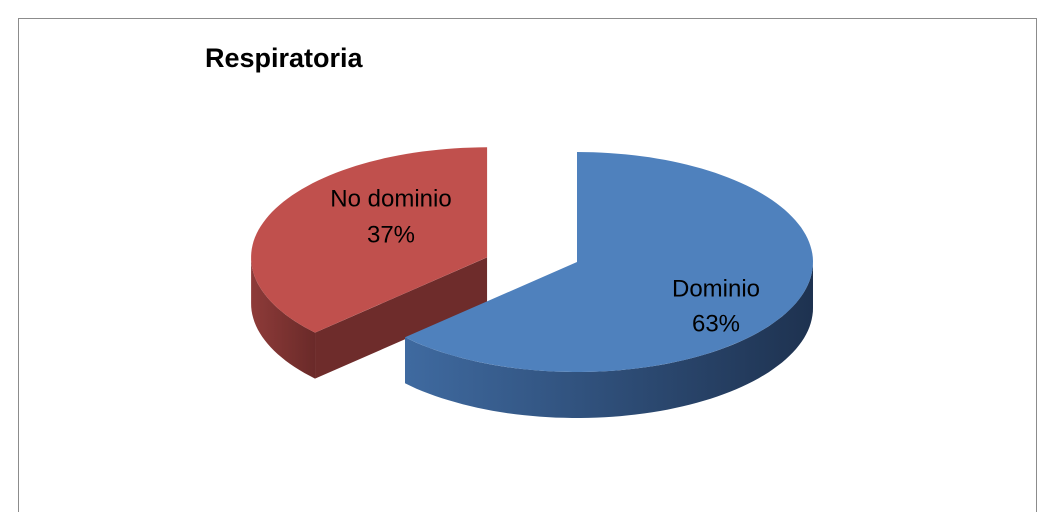  Describe the element at coordinates (391, 234) in the screenshot. I see `slice-value-label: 37%` at that location.